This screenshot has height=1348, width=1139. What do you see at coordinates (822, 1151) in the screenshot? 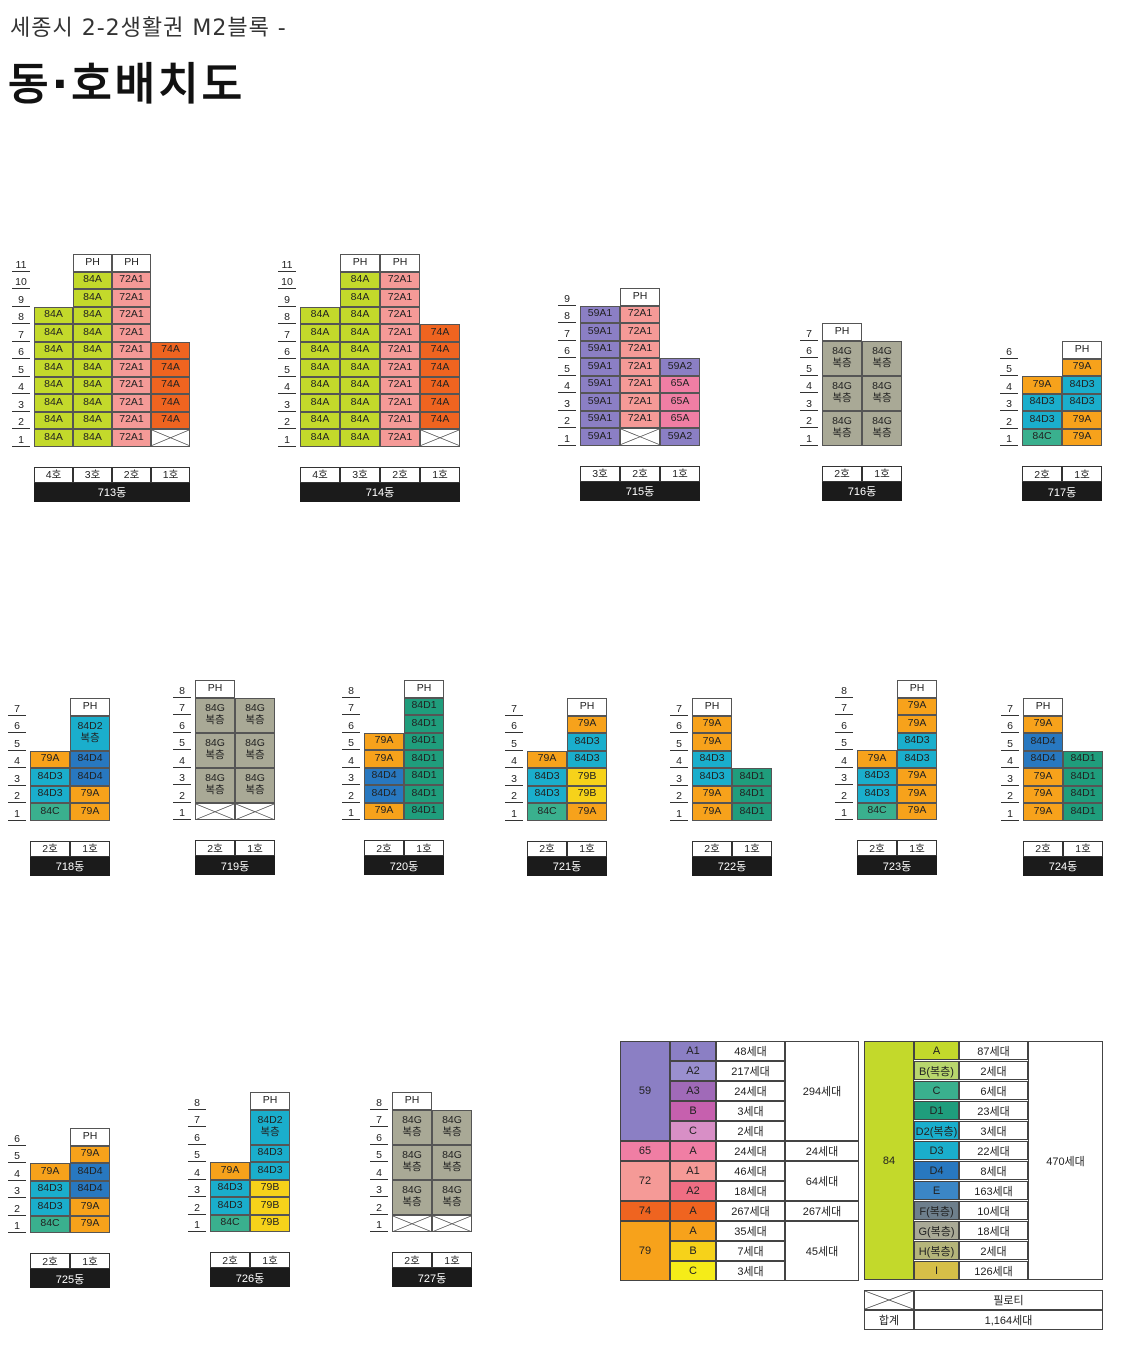
I see `legend-total: 24세대` at bounding box center [822, 1151].